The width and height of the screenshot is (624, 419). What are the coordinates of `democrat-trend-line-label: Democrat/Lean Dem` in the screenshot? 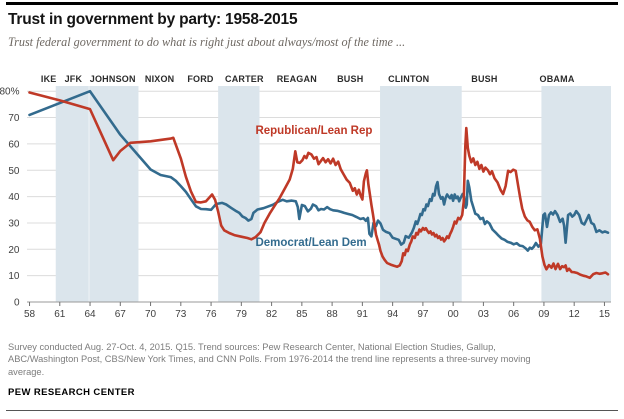 It's located at (310, 243).